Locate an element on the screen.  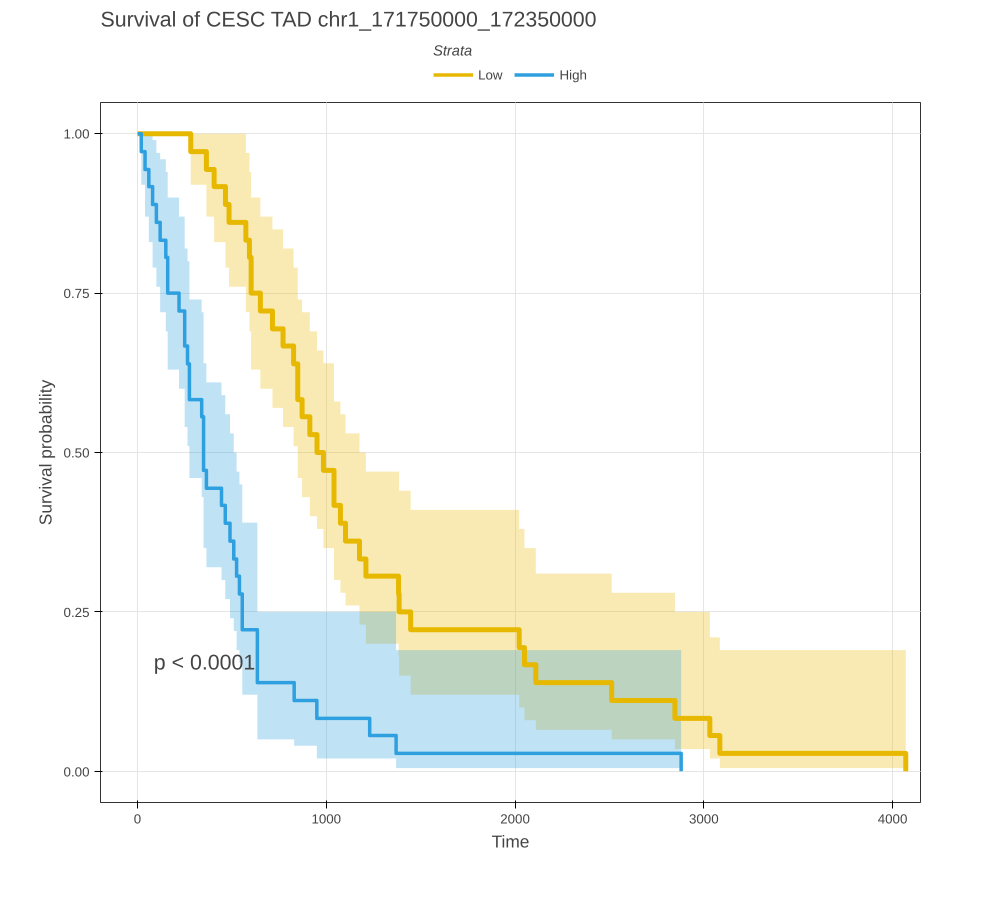
x-tick-label: 4000 is located at coordinates (893, 819).